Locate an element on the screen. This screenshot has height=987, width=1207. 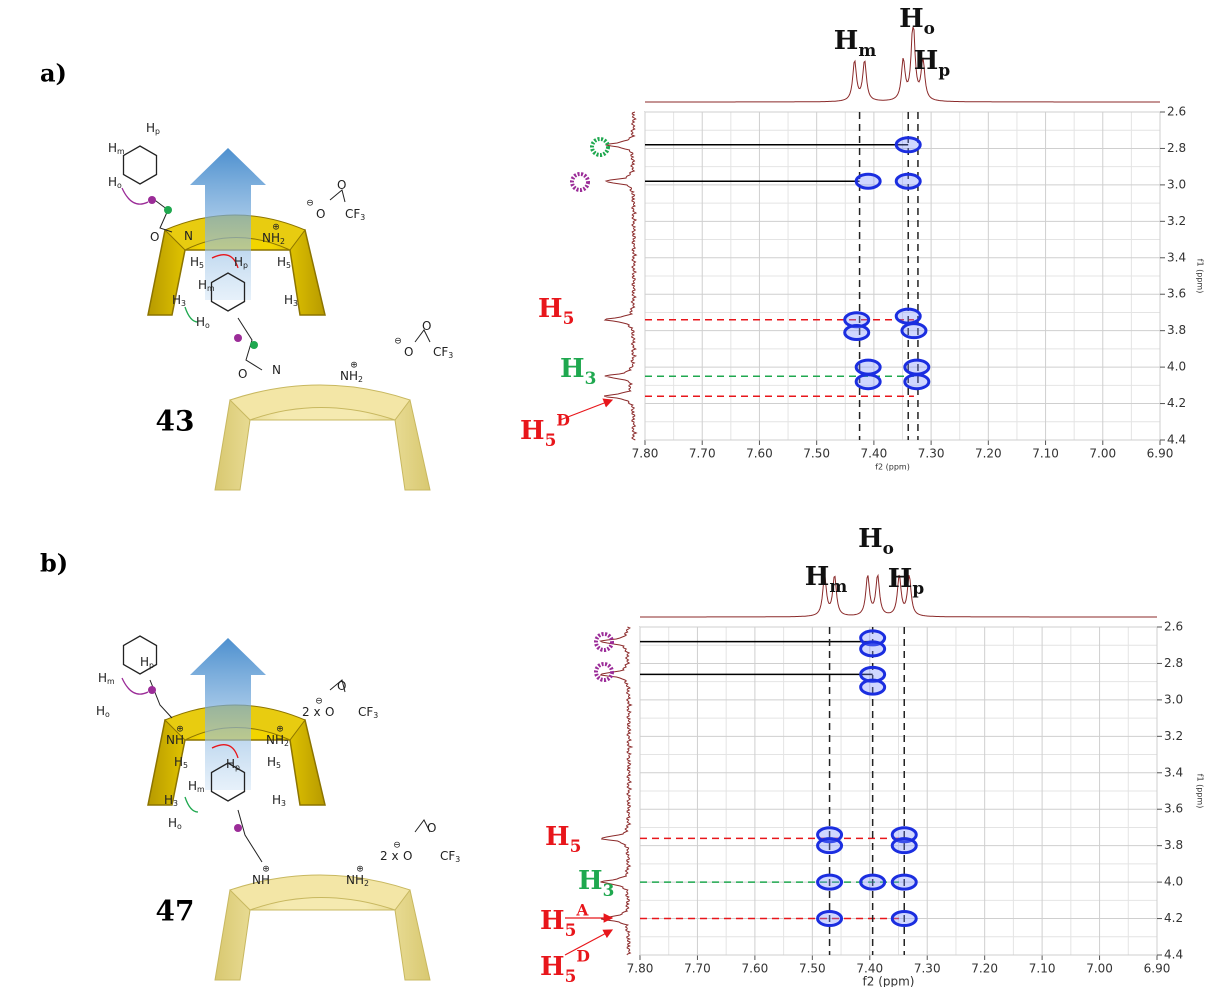
x-tick-label: 7.10 is located at coordinates (1045, 454).